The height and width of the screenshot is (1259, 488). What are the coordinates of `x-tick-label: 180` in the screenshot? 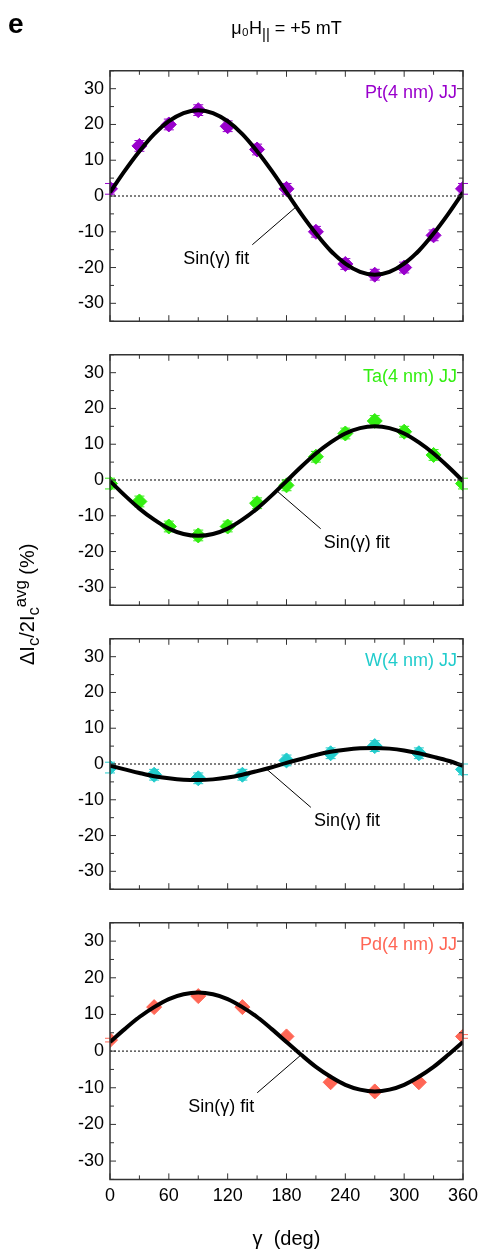 It's located at (286, 1195).